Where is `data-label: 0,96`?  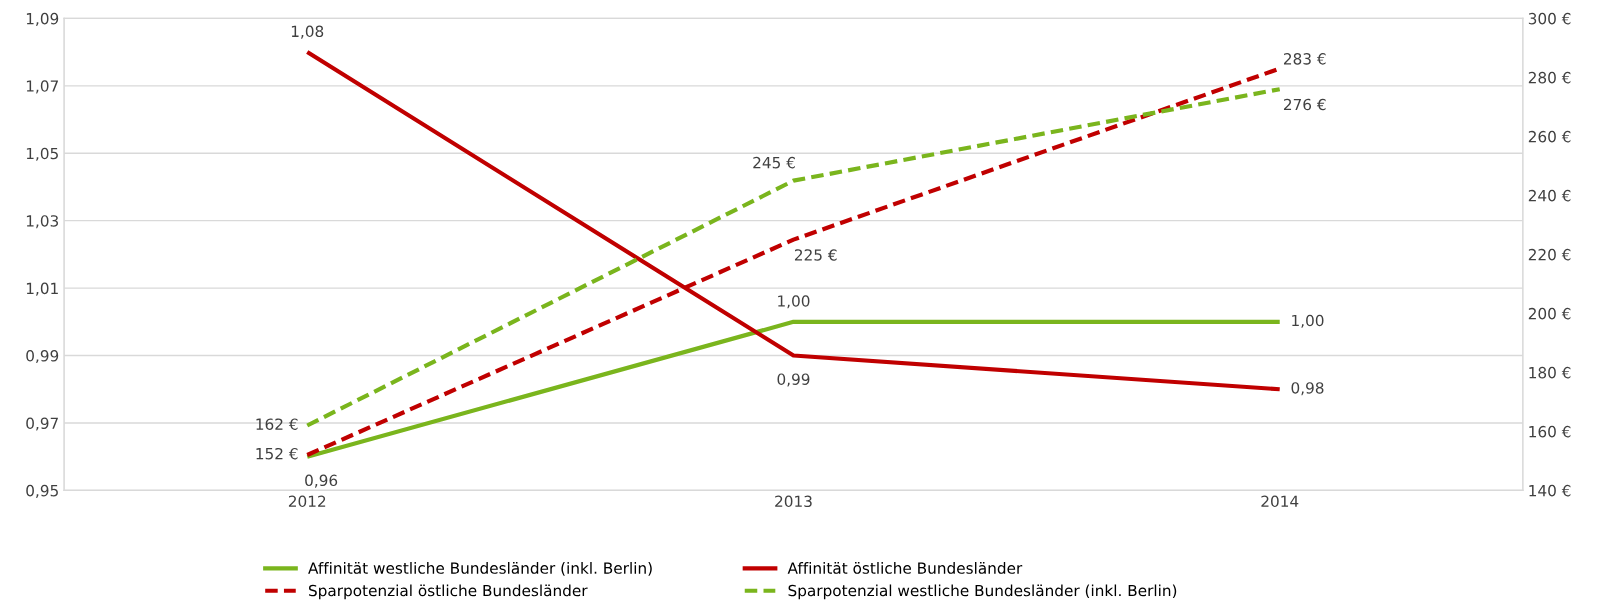 data-label: 0,96 is located at coordinates (321, 481).